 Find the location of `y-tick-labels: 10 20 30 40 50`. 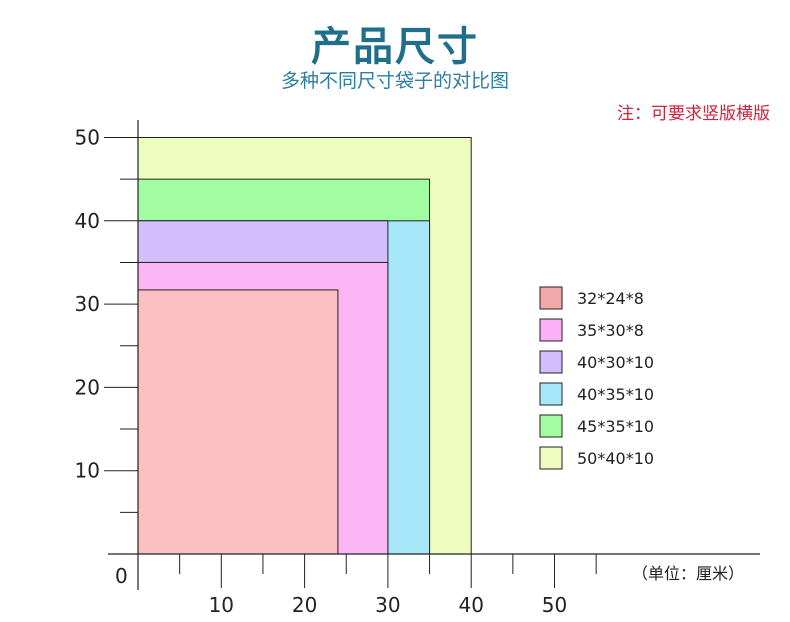

y-tick-labels: 10 20 30 40 50 is located at coordinates (87, 304).